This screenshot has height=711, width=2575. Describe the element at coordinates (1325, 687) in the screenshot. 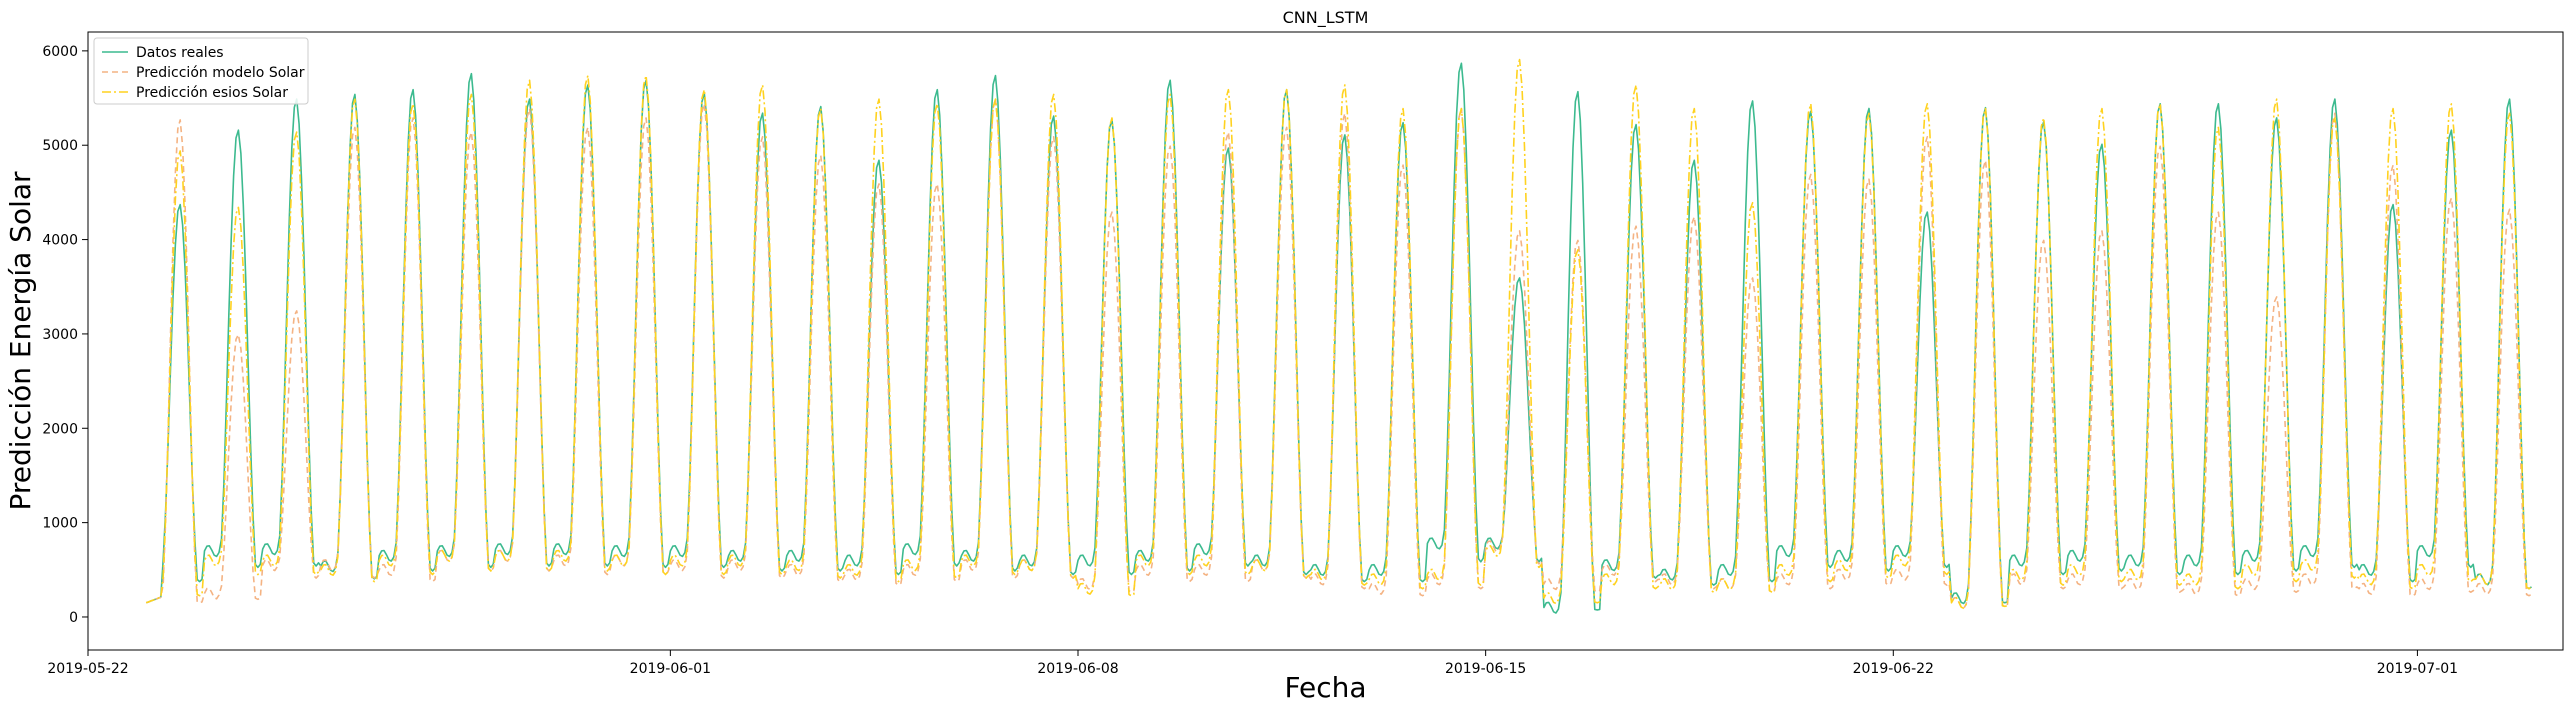

I see `x-axis-title: Fecha` at that location.